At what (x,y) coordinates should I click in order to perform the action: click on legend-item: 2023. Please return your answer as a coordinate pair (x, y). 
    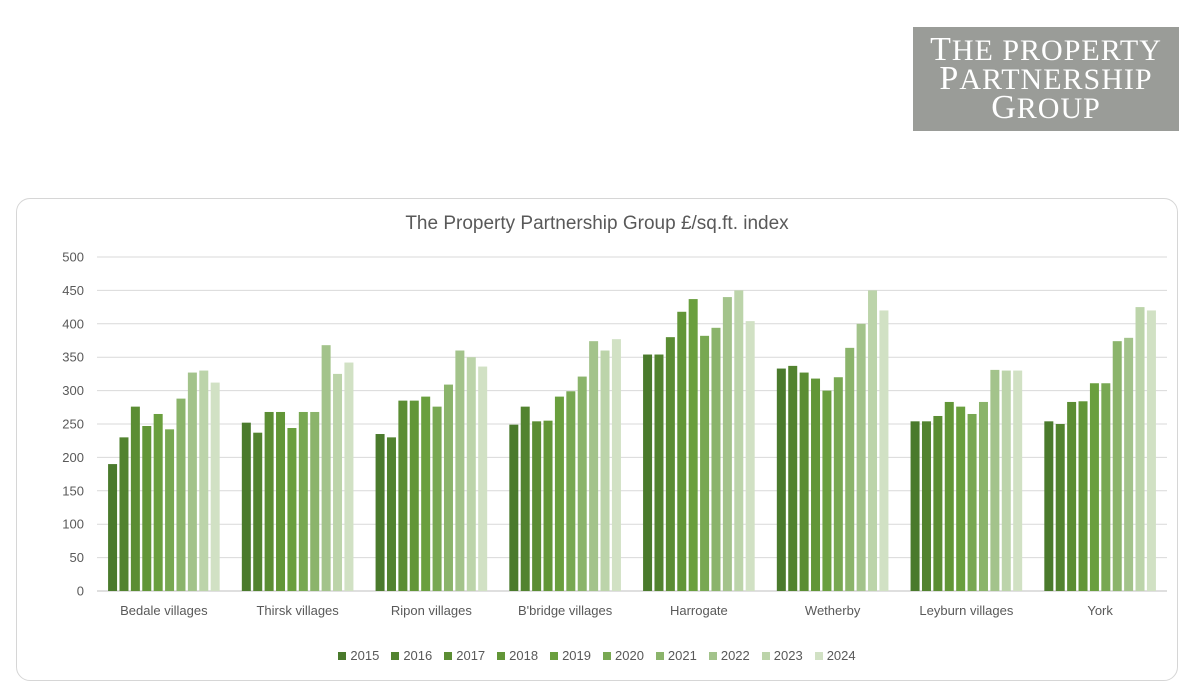
    Looking at the image, I should click on (782, 655).